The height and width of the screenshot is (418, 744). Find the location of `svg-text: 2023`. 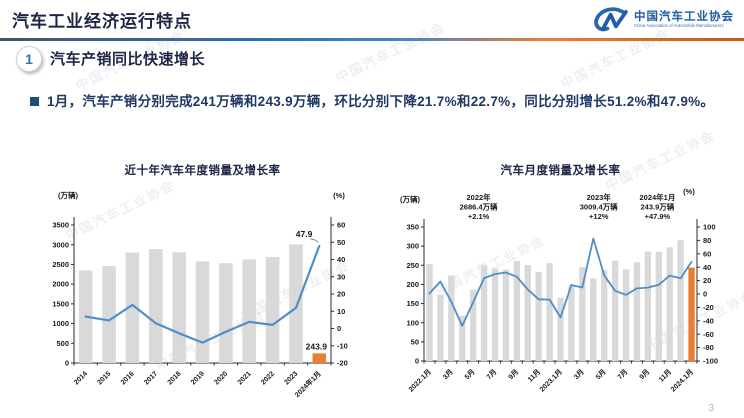

svg-text: 2023 is located at coordinates (291, 378).